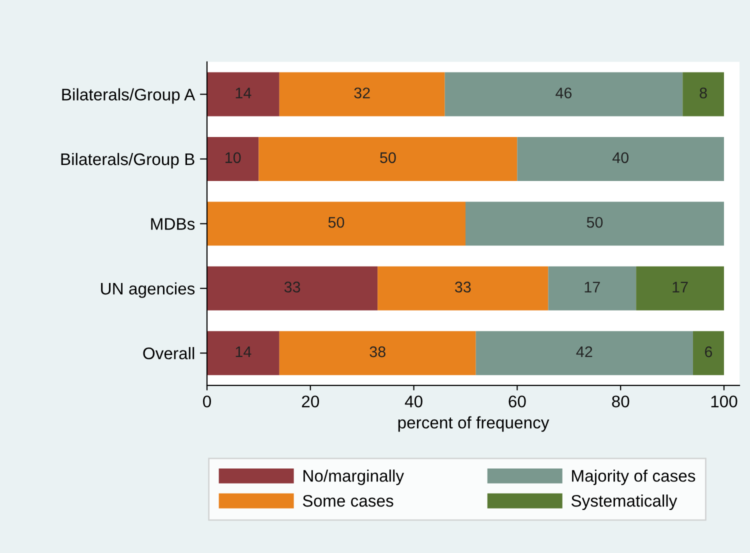 The height and width of the screenshot is (553, 750). Describe the element at coordinates (148, 290) in the screenshot. I see `y-tick-label: UN agencies` at that location.